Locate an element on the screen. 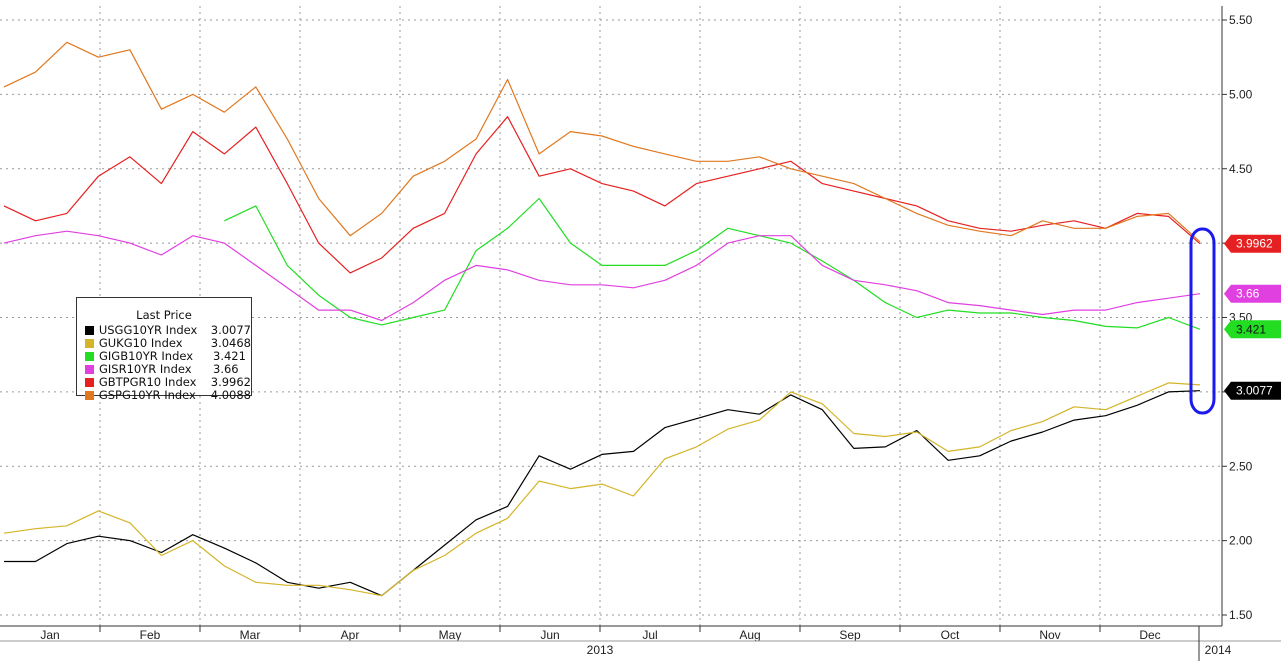  x-tick-label: Feb is located at coordinates (150, 635).